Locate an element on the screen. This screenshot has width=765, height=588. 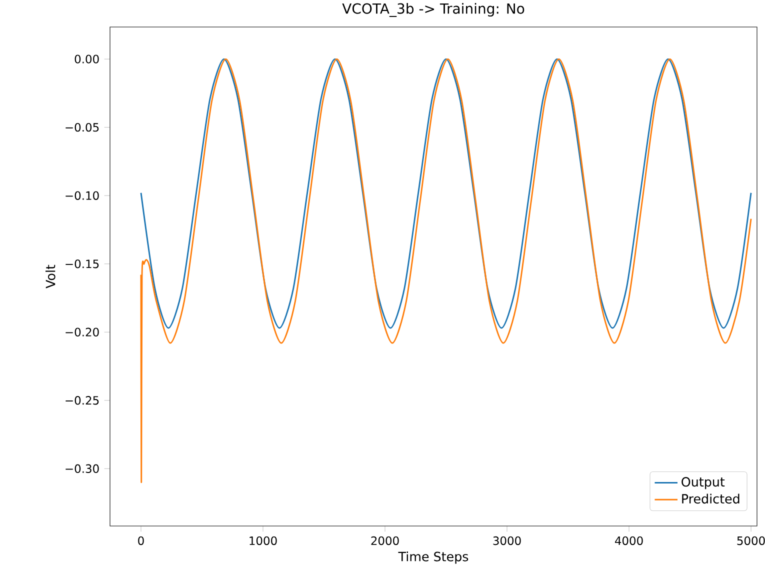
legend-label: Predicted is located at coordinates (711, 499).